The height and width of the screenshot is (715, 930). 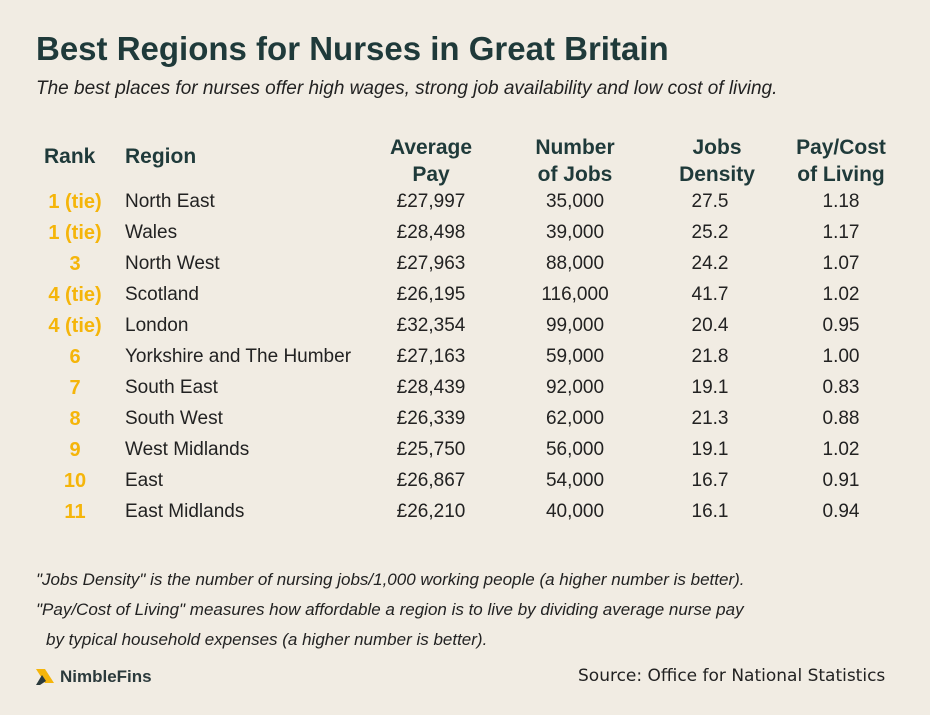 I want to click on cell-average-pay: £28,498, so click(x=431, y=232).